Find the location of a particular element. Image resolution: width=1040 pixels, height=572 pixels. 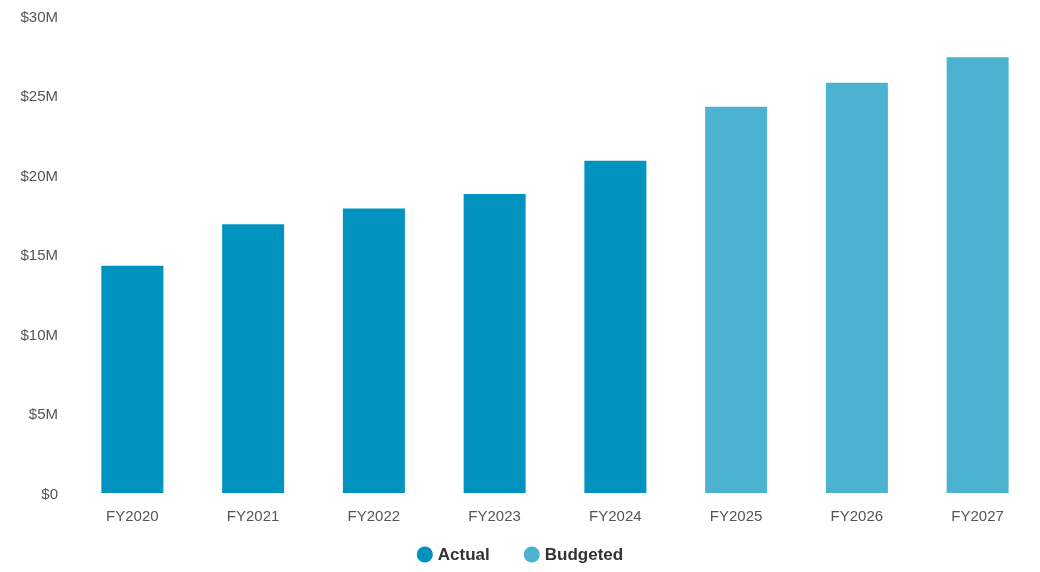

x-tick-label: FY2021 is located at coordinates (253, 515).